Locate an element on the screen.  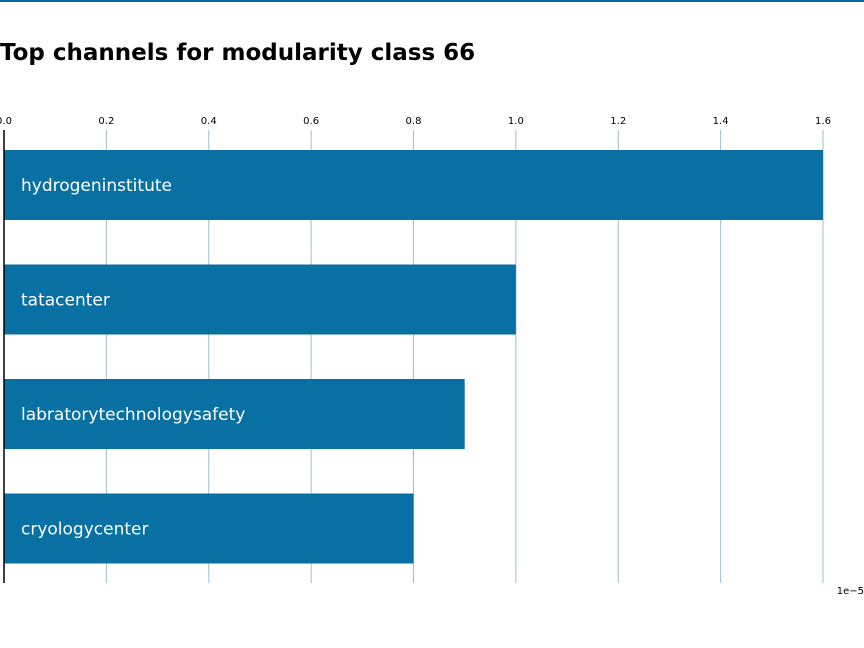
tick-labels: 0.0 0.2 0.4 0.6 0.8 1.0 1.2 1.4 1.6 is located at coordinates (415, 121).